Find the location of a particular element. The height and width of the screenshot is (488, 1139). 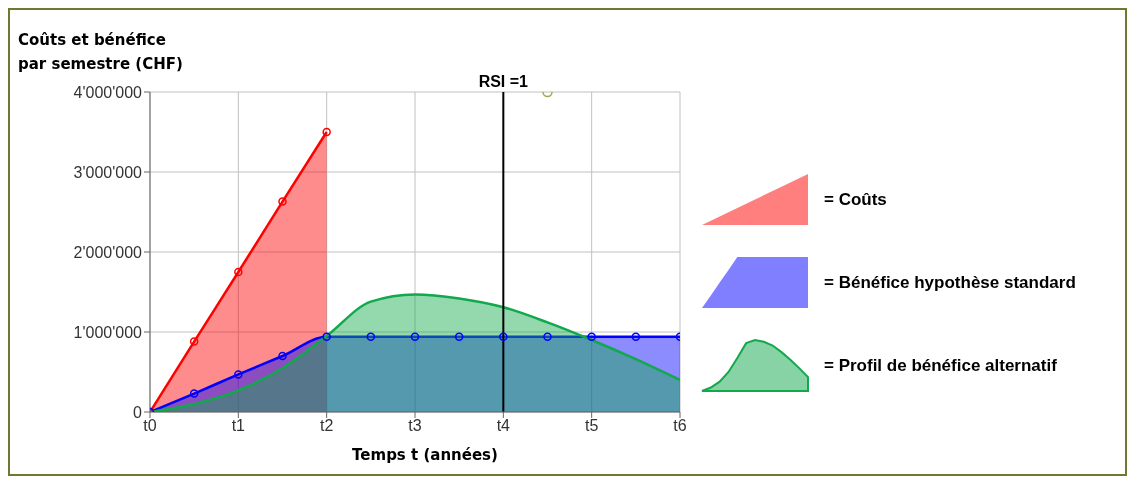

y-tick-label: 1'000'000 is located at coordinates (108, 332).